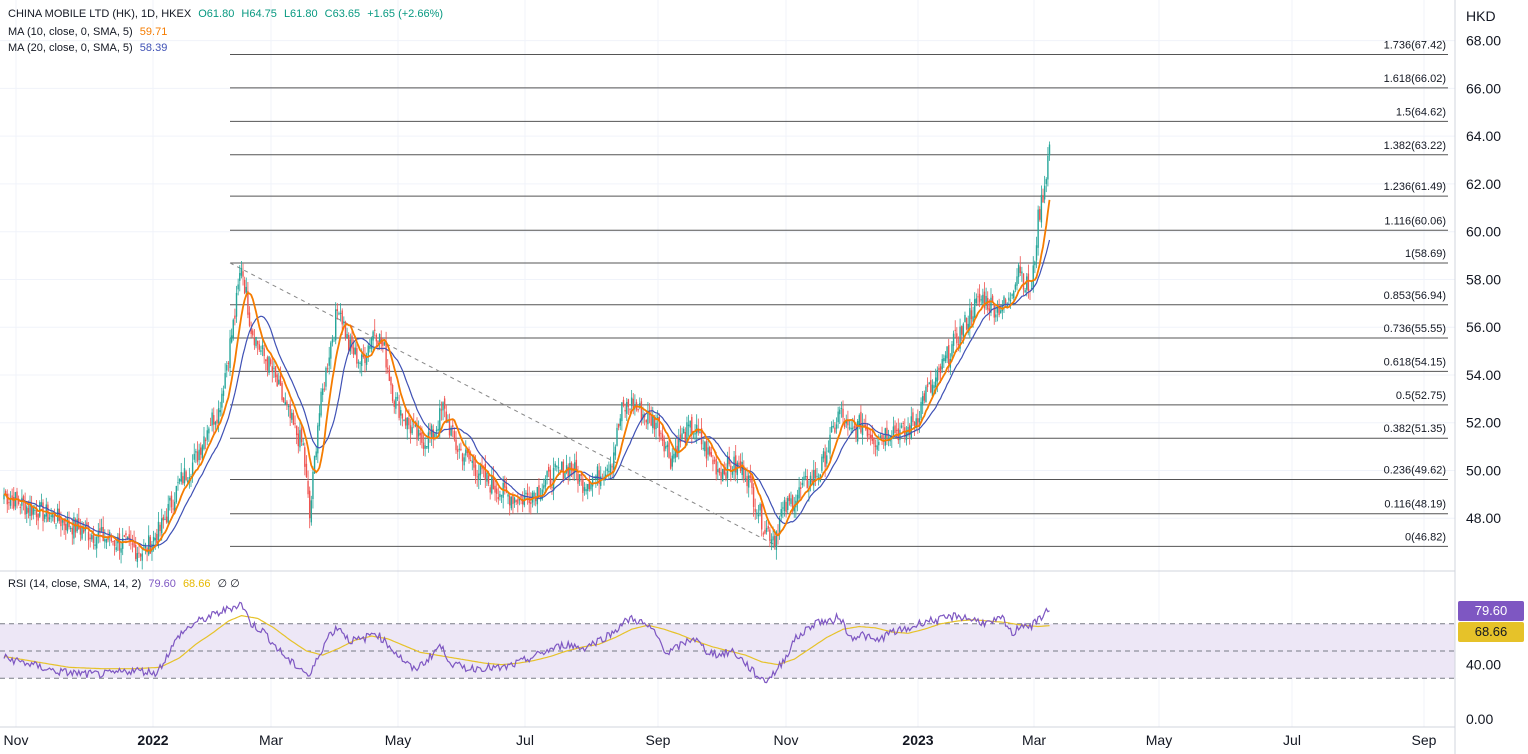  What do you see at coordinates (658, 740) in the screenshot?
I see `time-tick-label: Sep` at bounding box center [658, 740].